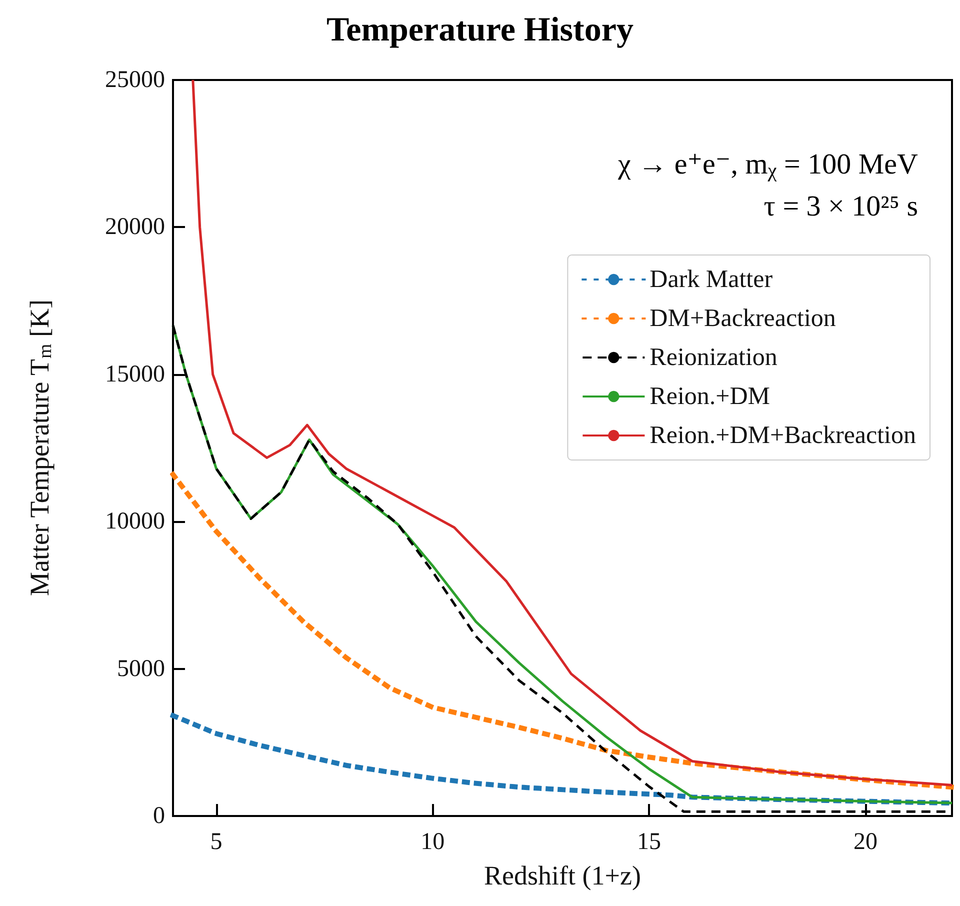 The width and height of the screenshot is (960, 906). What do you see at coordinates (865, 842) in the screenshot?
I see `x-tick-label: 20` at bounding box center [865, 842].